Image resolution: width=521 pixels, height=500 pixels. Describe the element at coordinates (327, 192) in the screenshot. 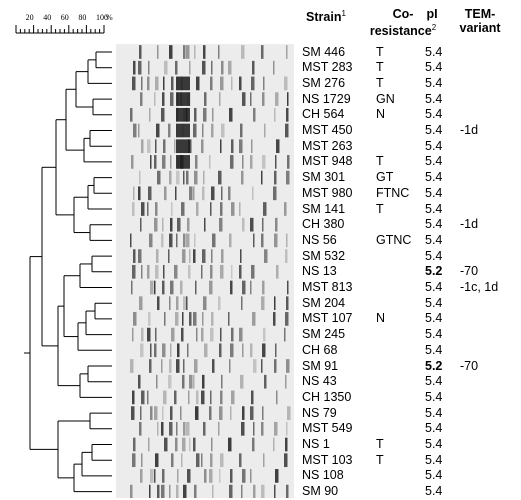

I see `strain-label: MST 980` at that location.